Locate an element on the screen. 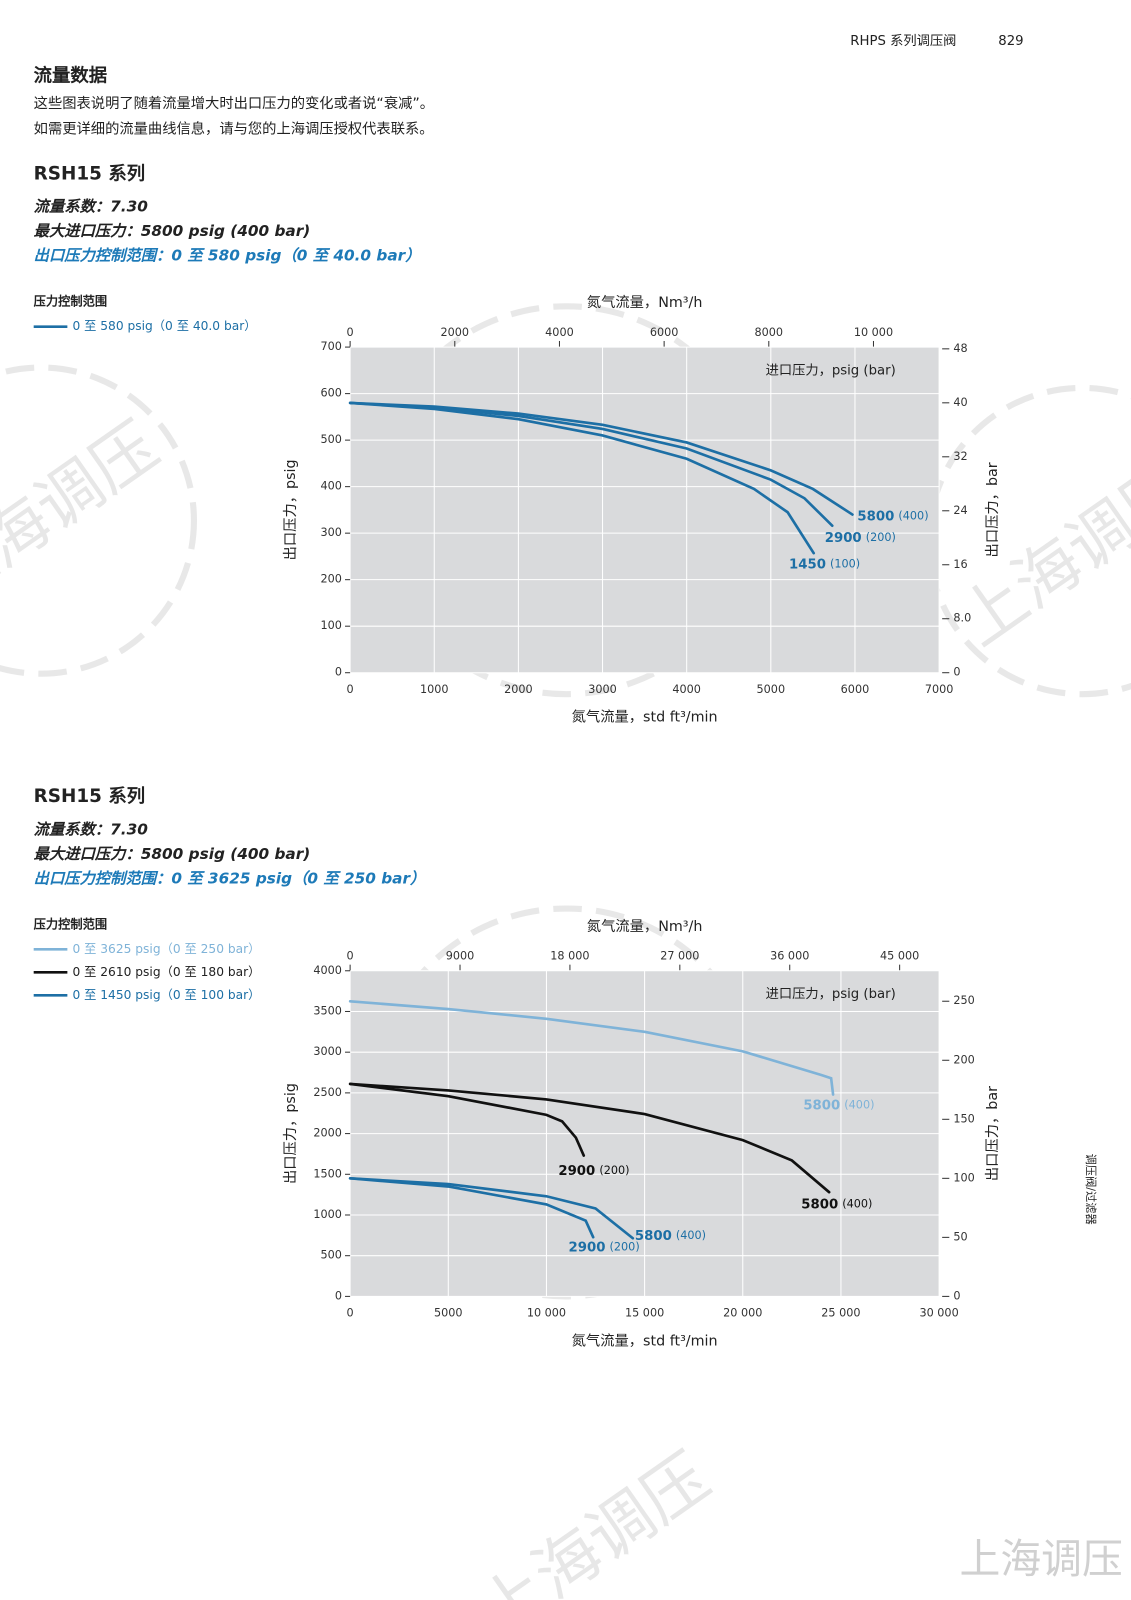  y2-tick-label: 250 is located at coordinates (963, 1000).